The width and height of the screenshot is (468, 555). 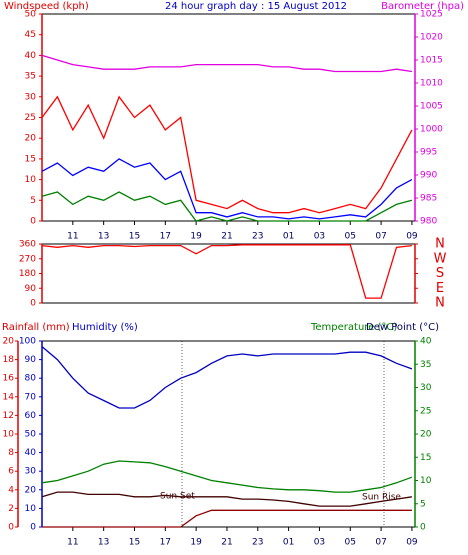 I want to click on x-tick-label: 11, so click(x=72, y=237).